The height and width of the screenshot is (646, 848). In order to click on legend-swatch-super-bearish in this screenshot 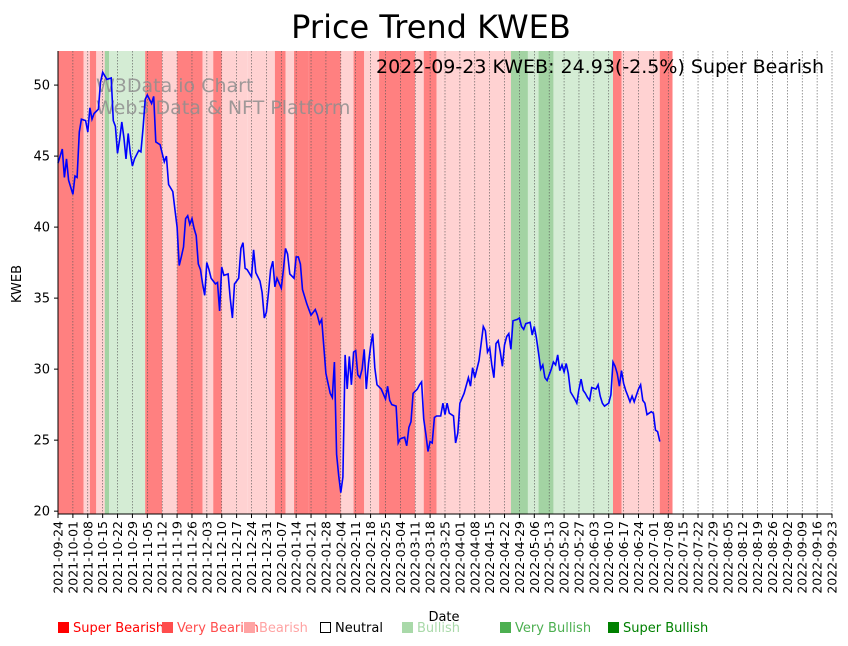, I will do `click(63, 627)`.